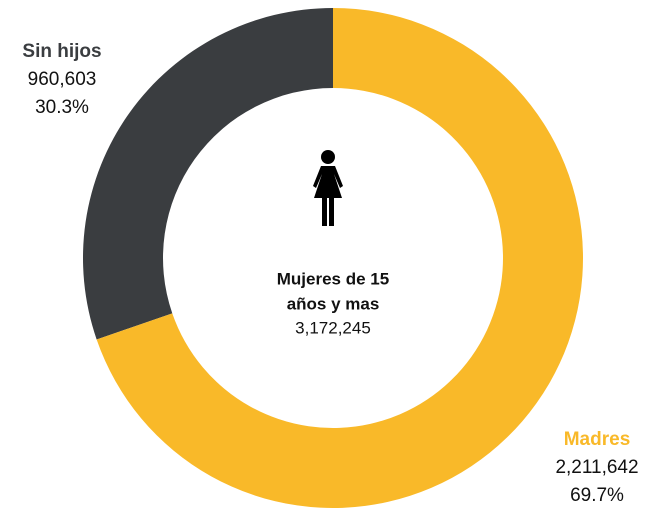  What do you see at coordinates (62, 79) in the screenshot?
I see `value-label: 960,603` at bounding box center [62, 79].